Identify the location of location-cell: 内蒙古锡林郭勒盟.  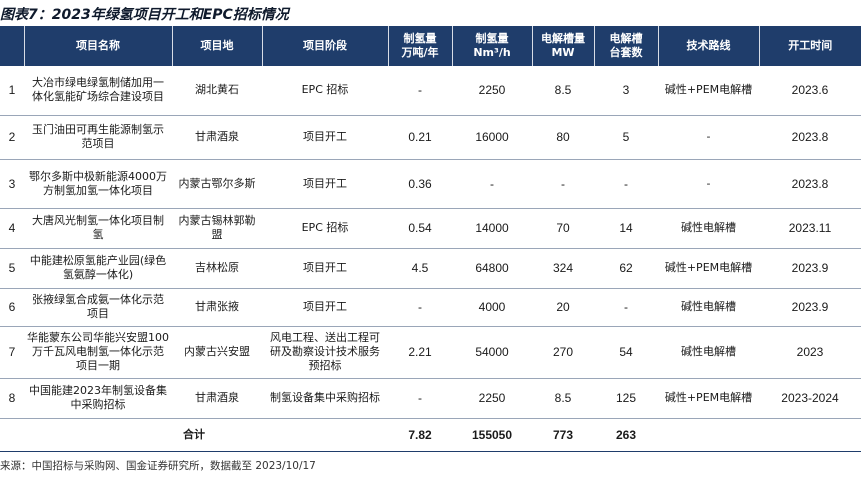
(217, 228).